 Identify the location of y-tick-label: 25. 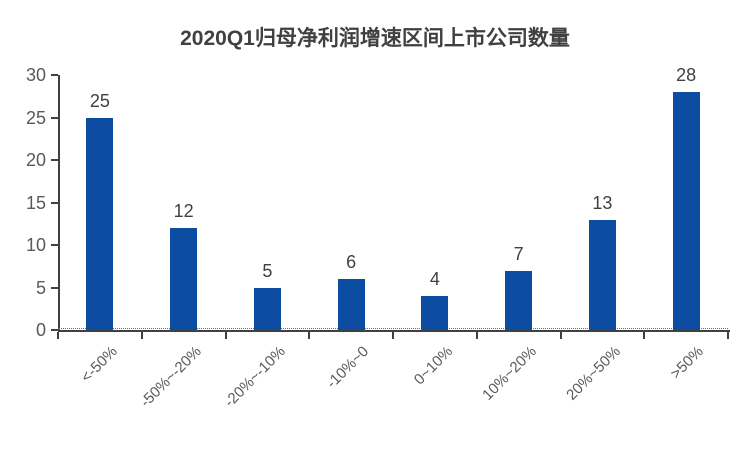
(35, 117).